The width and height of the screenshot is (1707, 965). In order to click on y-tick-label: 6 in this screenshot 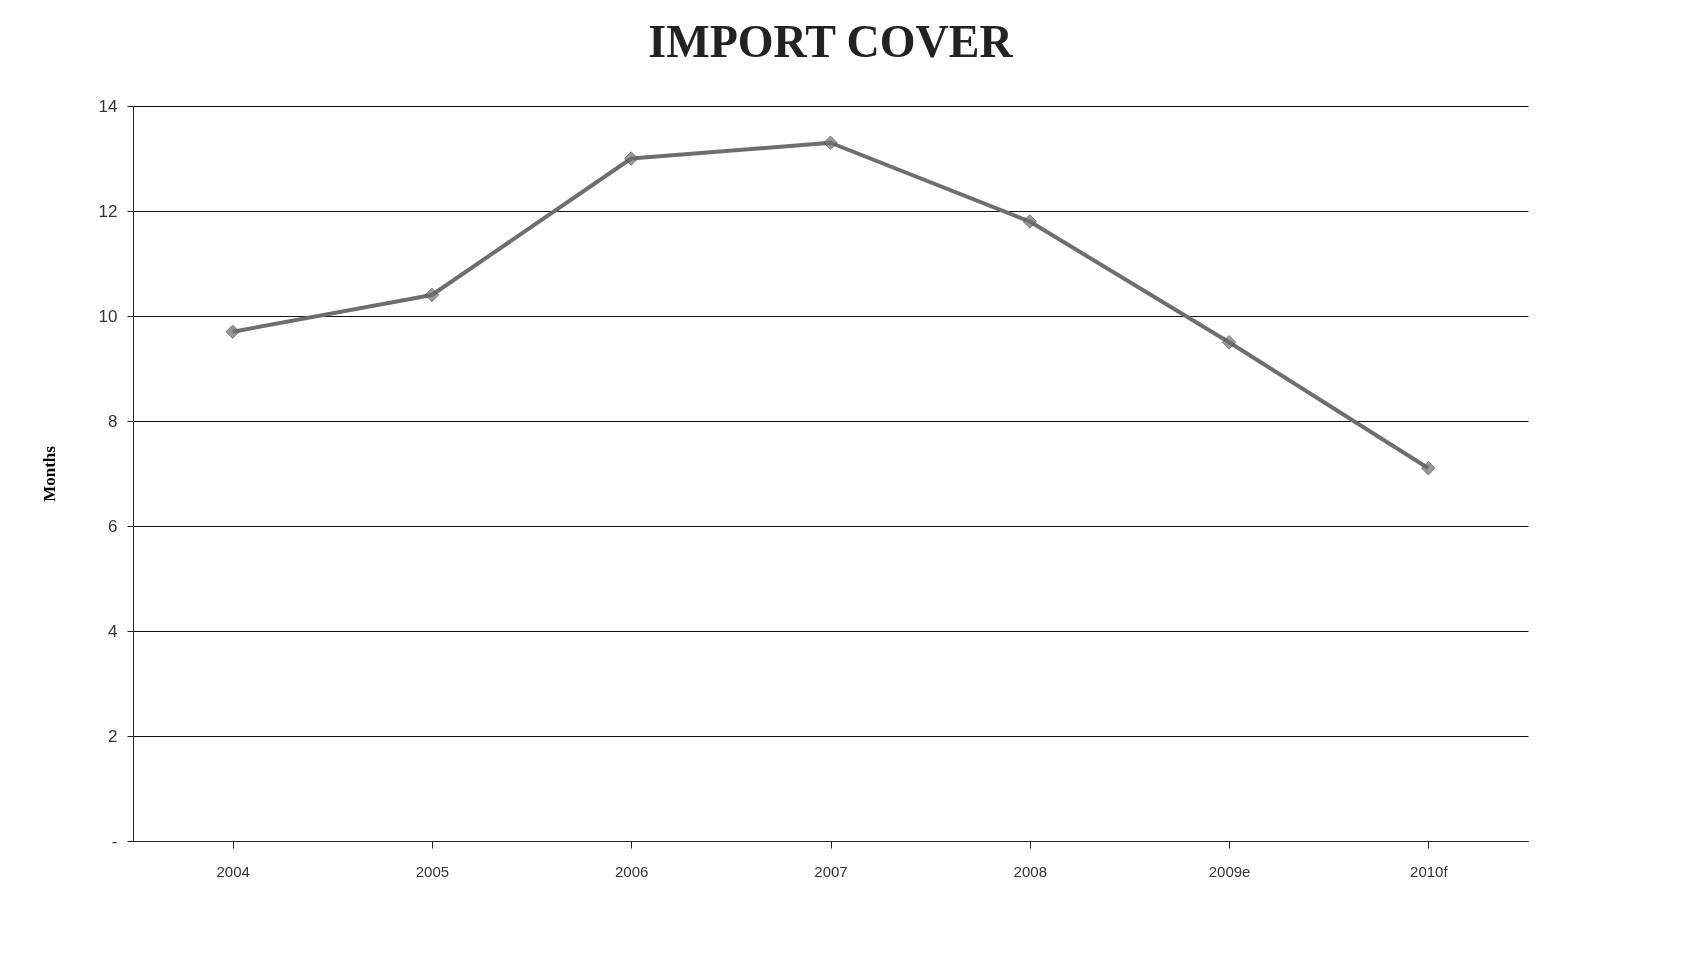, I will do `click(113, 526)`.